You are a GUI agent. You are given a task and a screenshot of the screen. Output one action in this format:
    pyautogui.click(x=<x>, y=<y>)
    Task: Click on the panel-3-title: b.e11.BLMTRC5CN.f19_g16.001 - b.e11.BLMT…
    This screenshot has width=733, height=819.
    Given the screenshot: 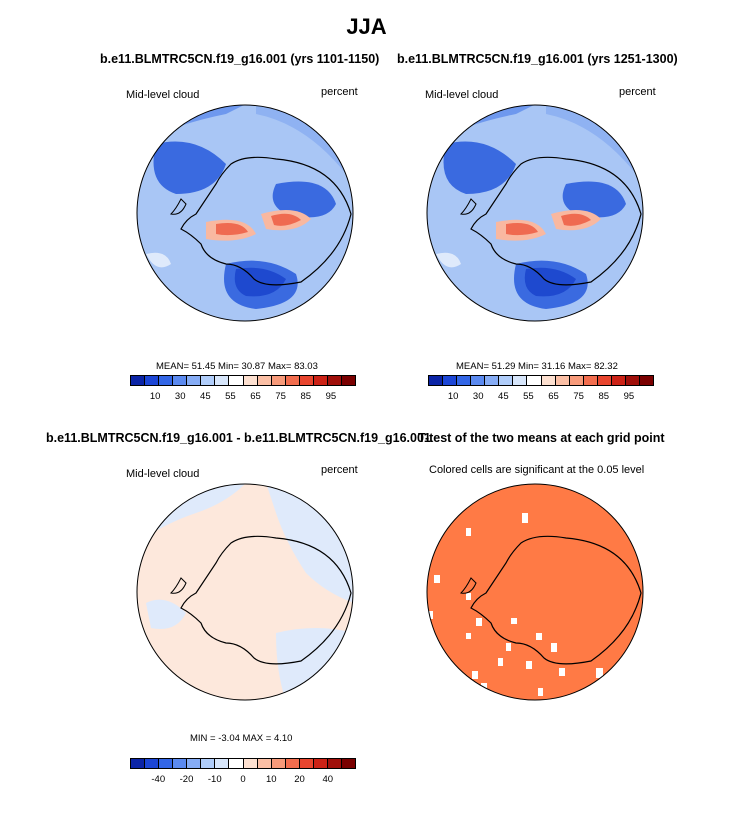 What is the action you would take?
    pyautogui.click(x=238, y=438)
    